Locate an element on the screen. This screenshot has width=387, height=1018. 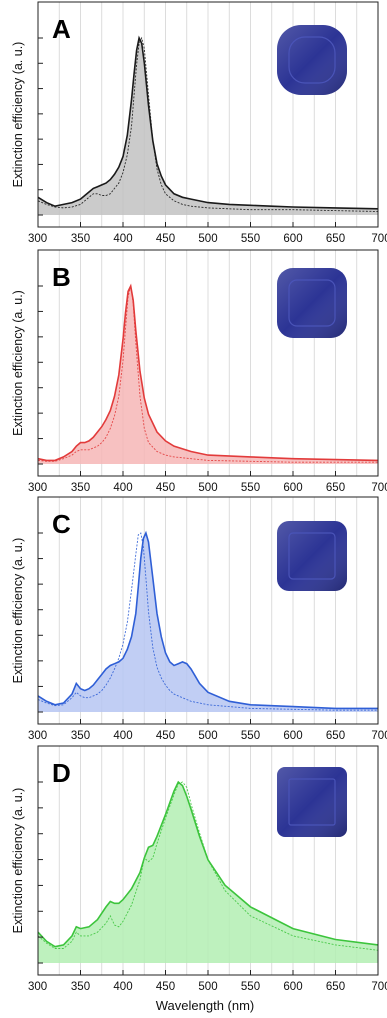
panel-letter: C is located at coordinates (61, 524).